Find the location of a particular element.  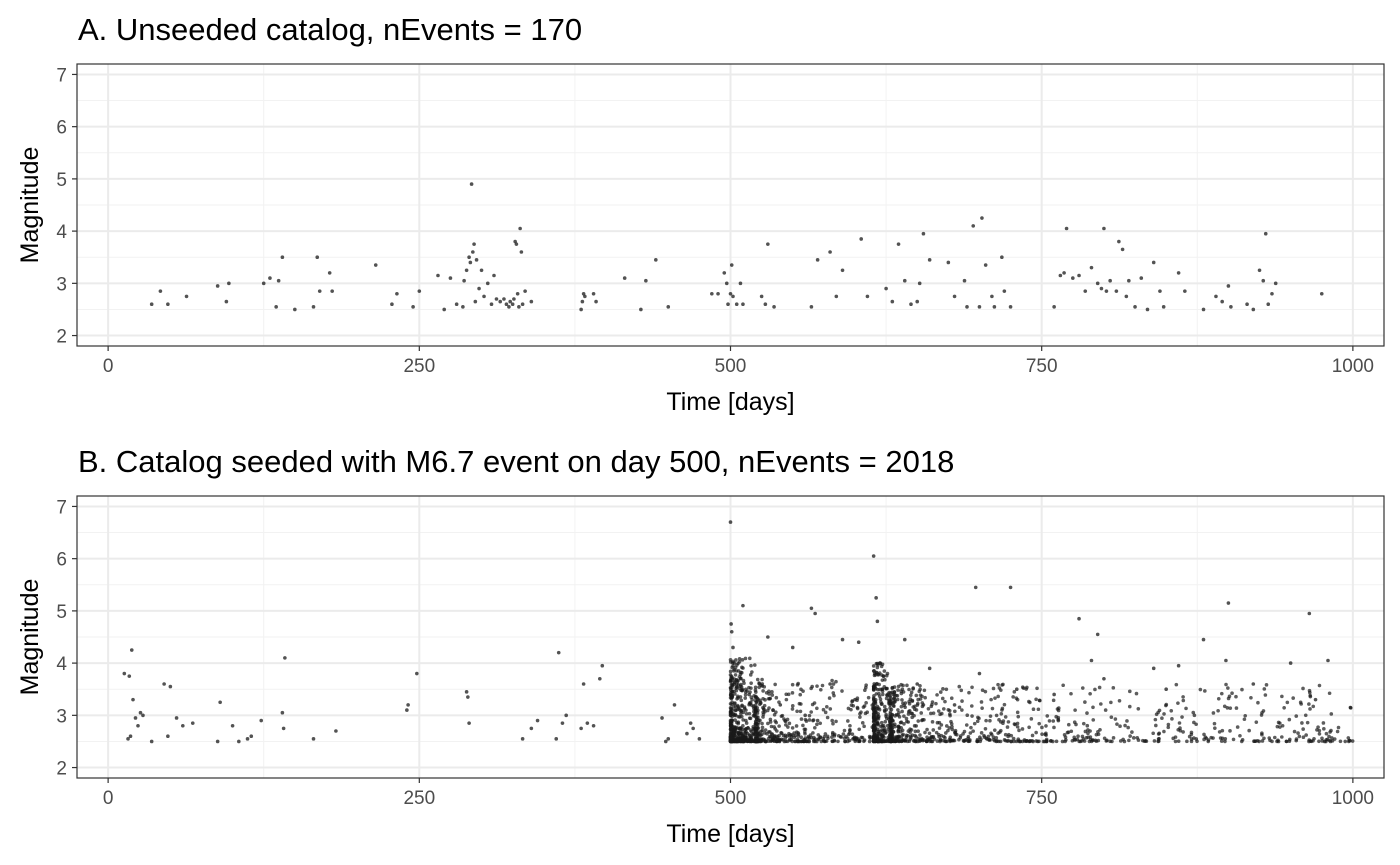

x-tick-label: 0 is located at coordinates (108, 366).